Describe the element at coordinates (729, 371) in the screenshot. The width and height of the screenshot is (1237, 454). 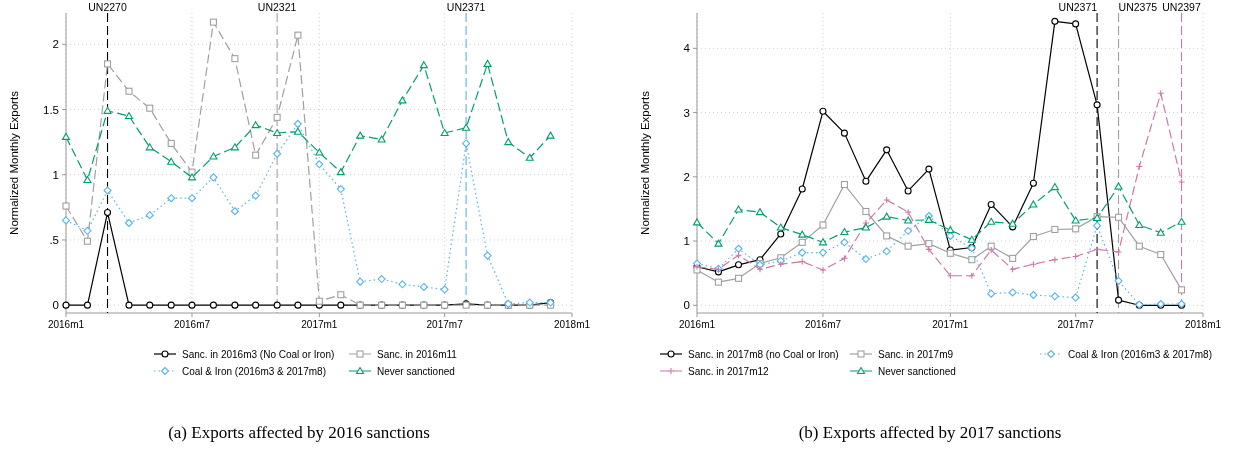
I see `legend-label: Sanc. in 2017m12` at that location.